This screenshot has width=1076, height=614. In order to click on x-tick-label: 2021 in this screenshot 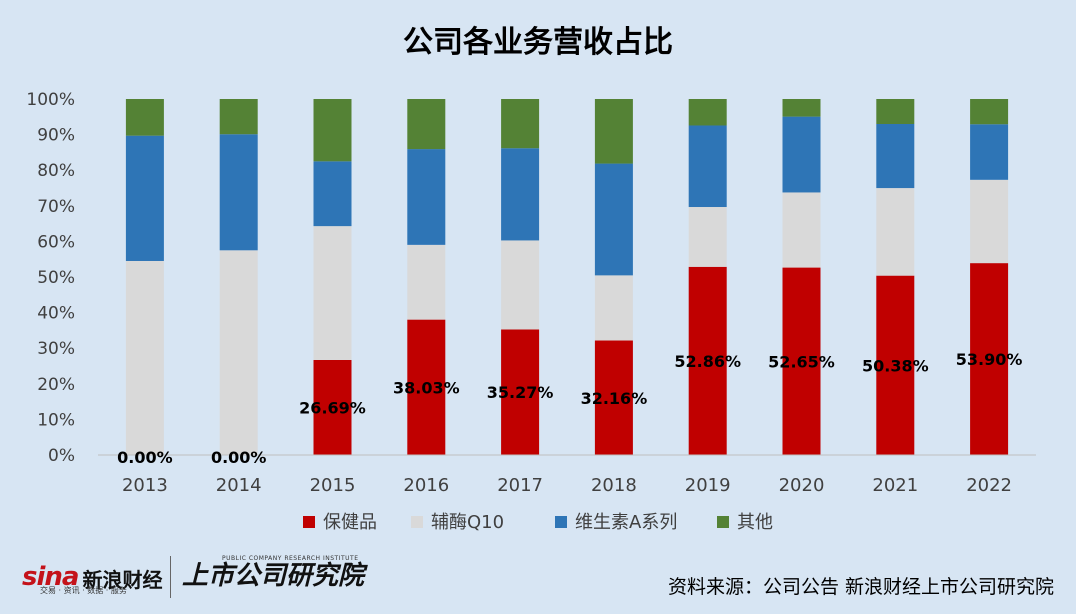, I will do `click(895, 485)`.